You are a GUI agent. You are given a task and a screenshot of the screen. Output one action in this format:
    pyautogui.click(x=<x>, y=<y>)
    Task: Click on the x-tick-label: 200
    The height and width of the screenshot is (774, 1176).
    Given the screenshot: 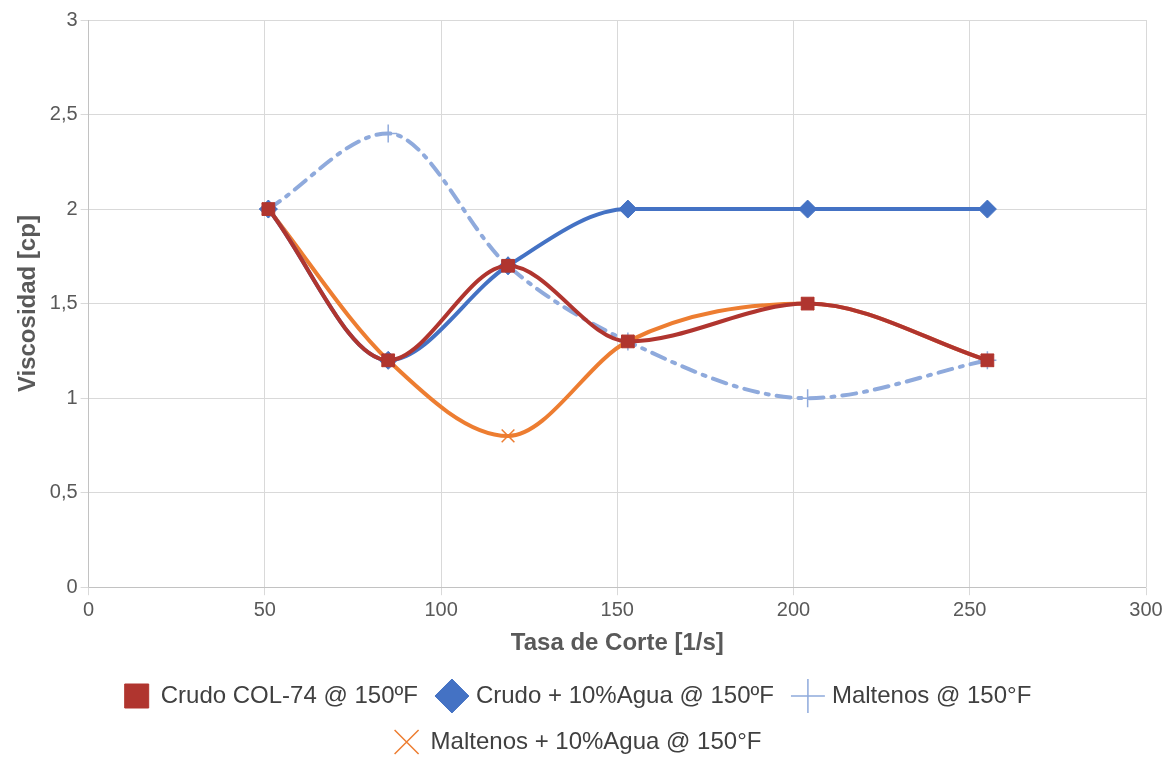 What is the action you would take?
    pyautogui.click(x=793, y=608)
    